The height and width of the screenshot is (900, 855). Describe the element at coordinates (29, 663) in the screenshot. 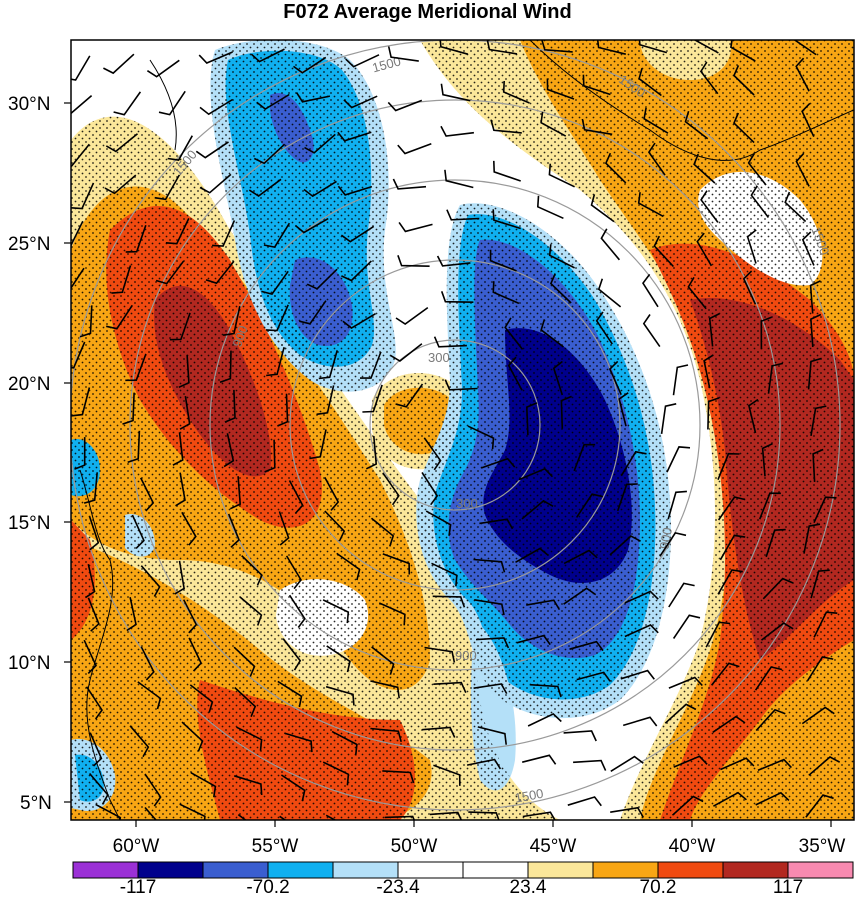

I see `lat-label-10n: 10°N` at that location.